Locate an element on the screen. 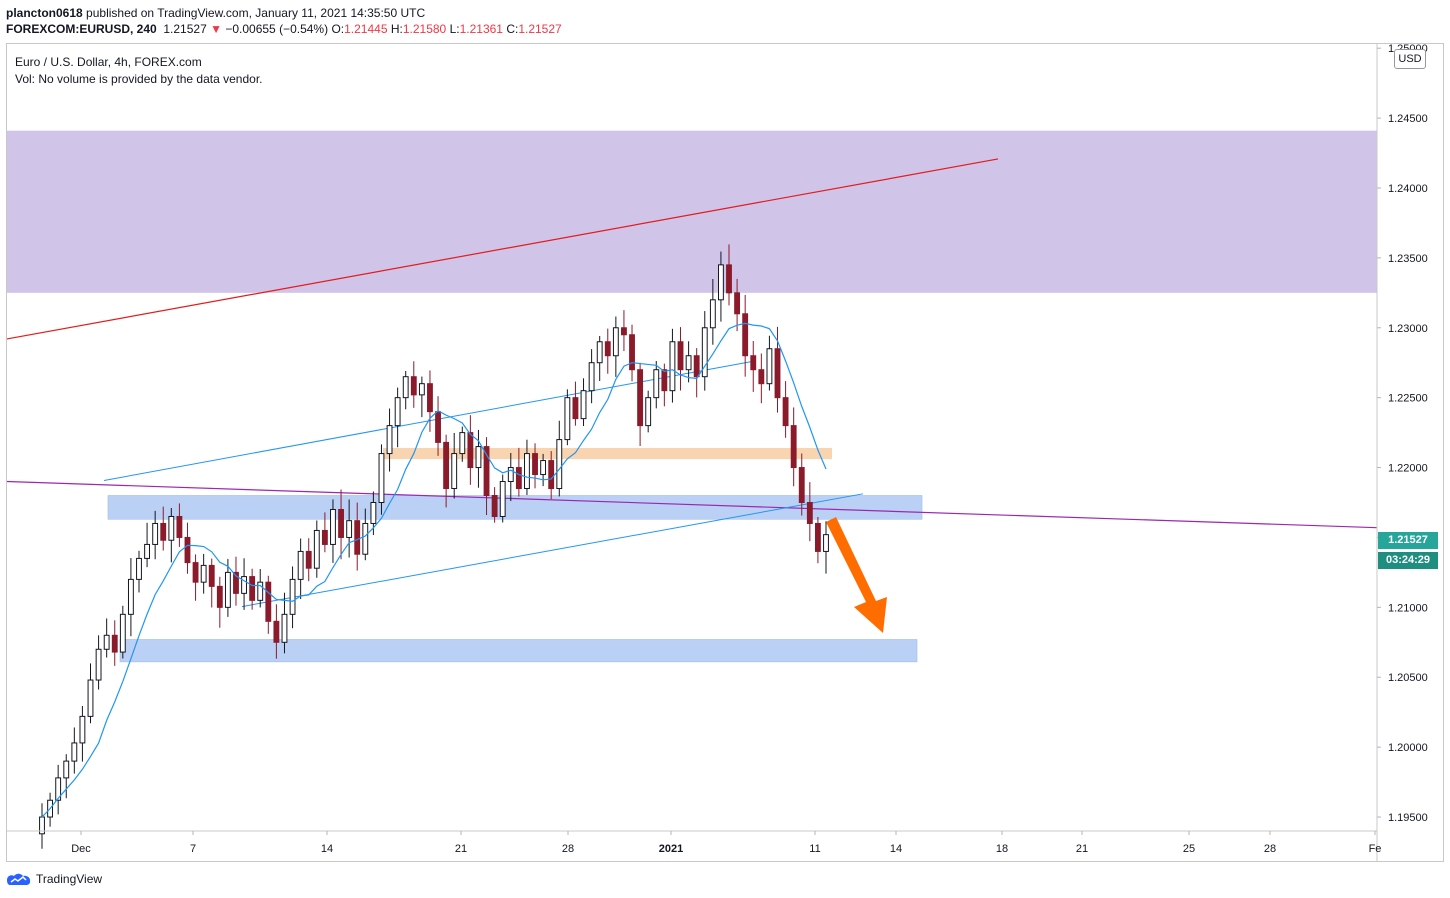  tradingview-logo-icon is located at coordinates (19, 879).